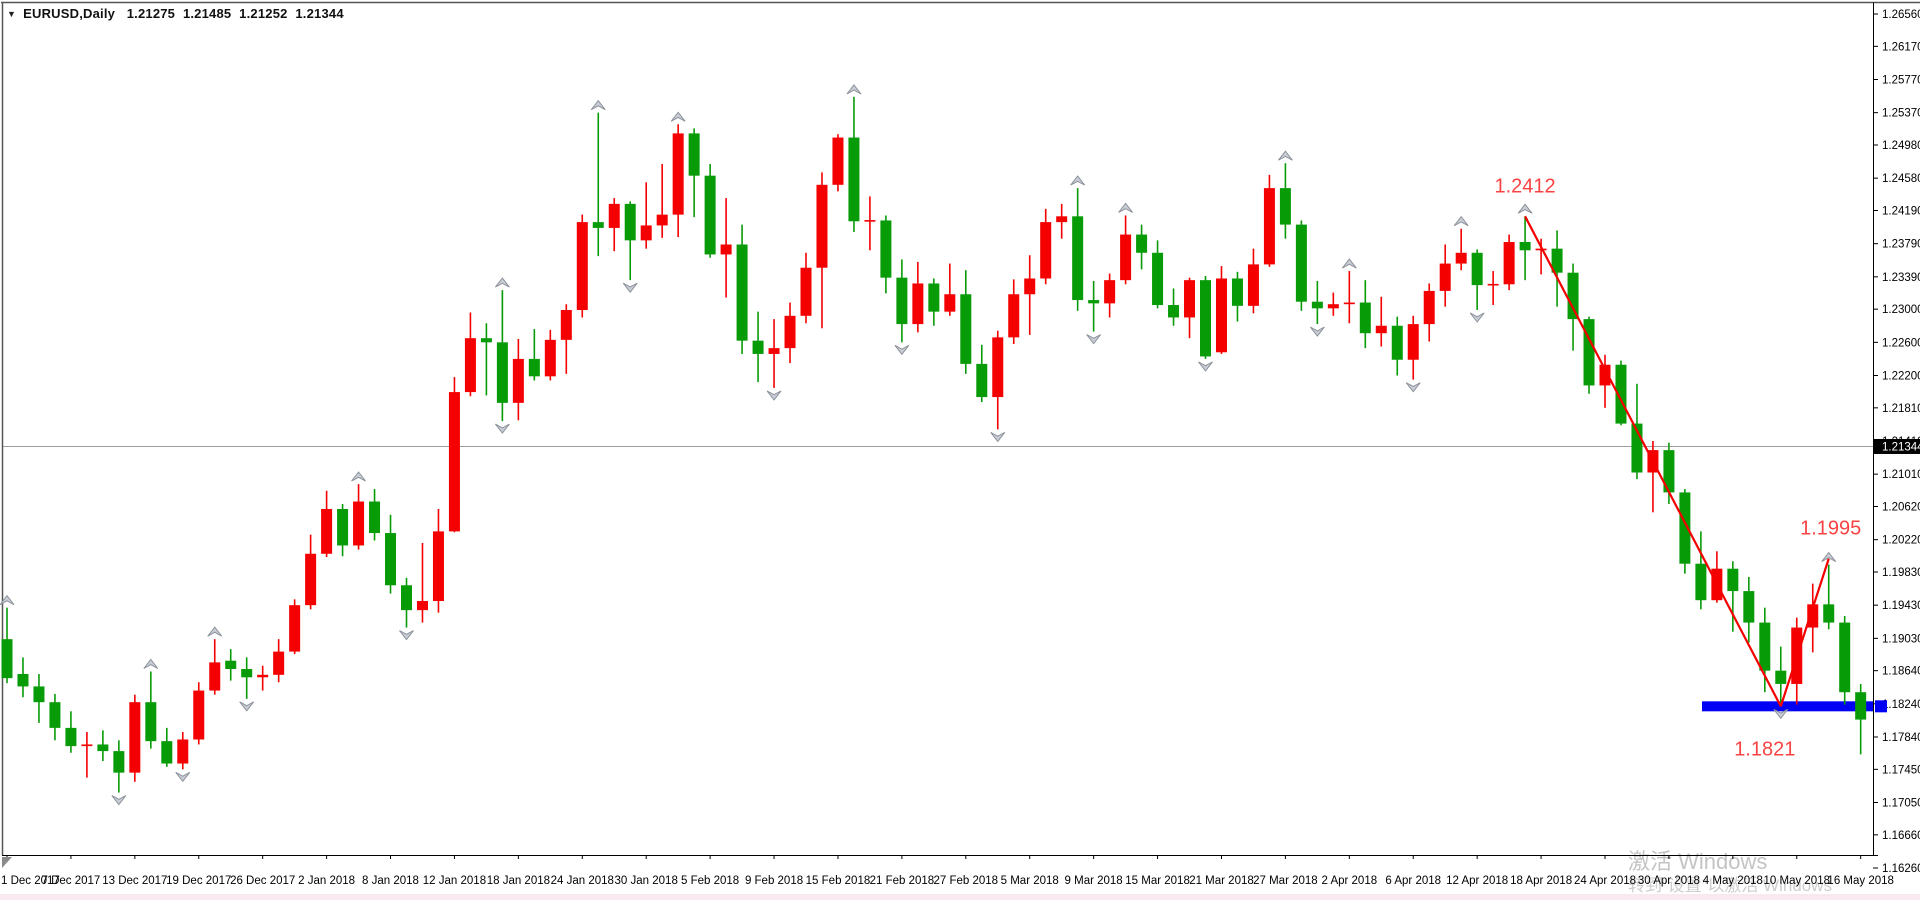 The height and width of the screenshot is (900, 1920). I want to click on date-tick-label: 18 Jan 2018, so click(518, 881).